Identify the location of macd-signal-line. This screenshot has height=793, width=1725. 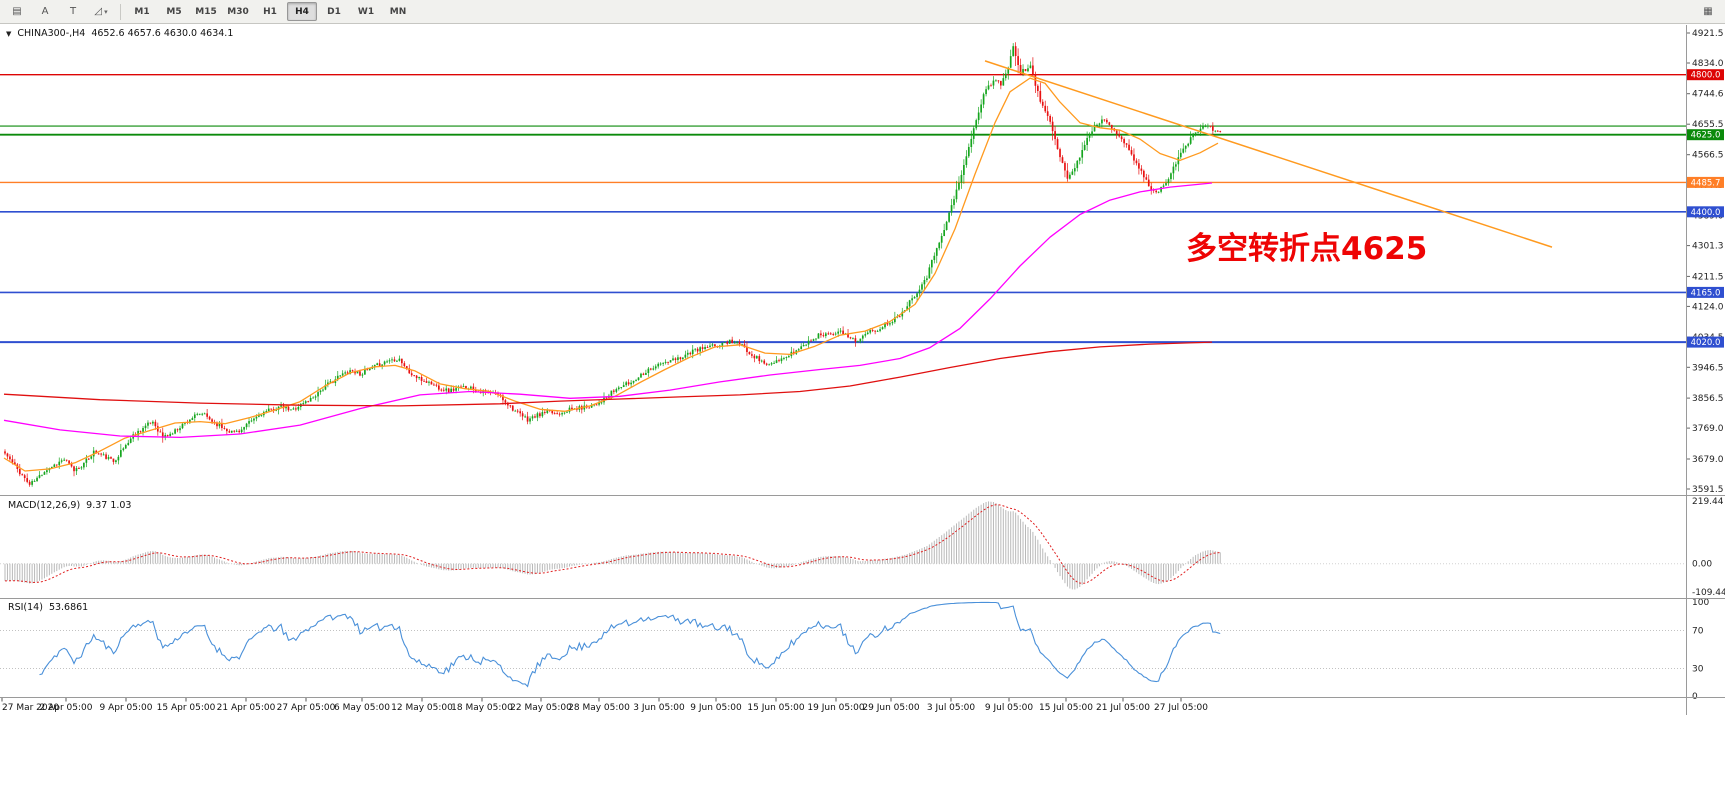
(613, 544).